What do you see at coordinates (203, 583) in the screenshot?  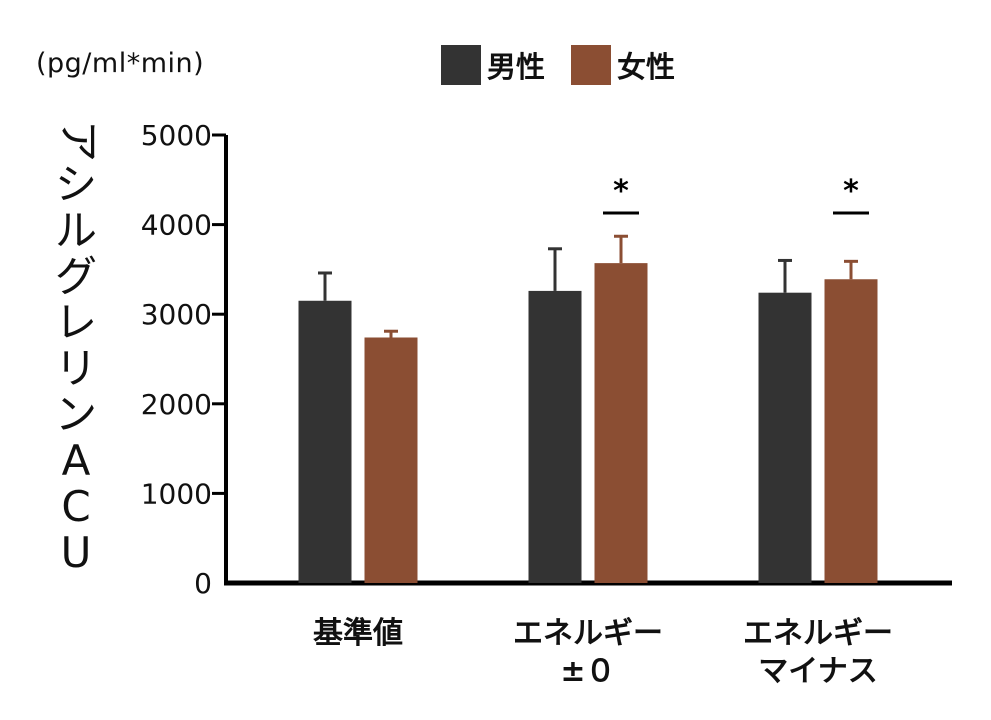 I see `y-tick-label: 0` at bounding box center [203, 583].